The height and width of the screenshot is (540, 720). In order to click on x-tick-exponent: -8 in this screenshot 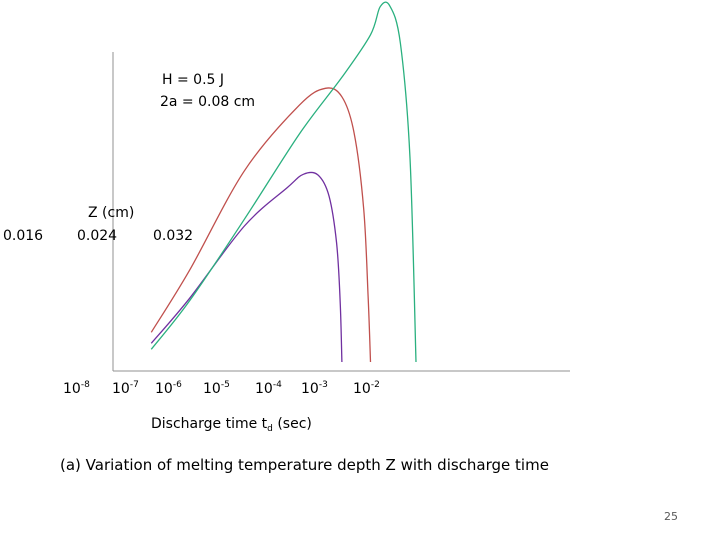, I will do `click(85, 385)`.